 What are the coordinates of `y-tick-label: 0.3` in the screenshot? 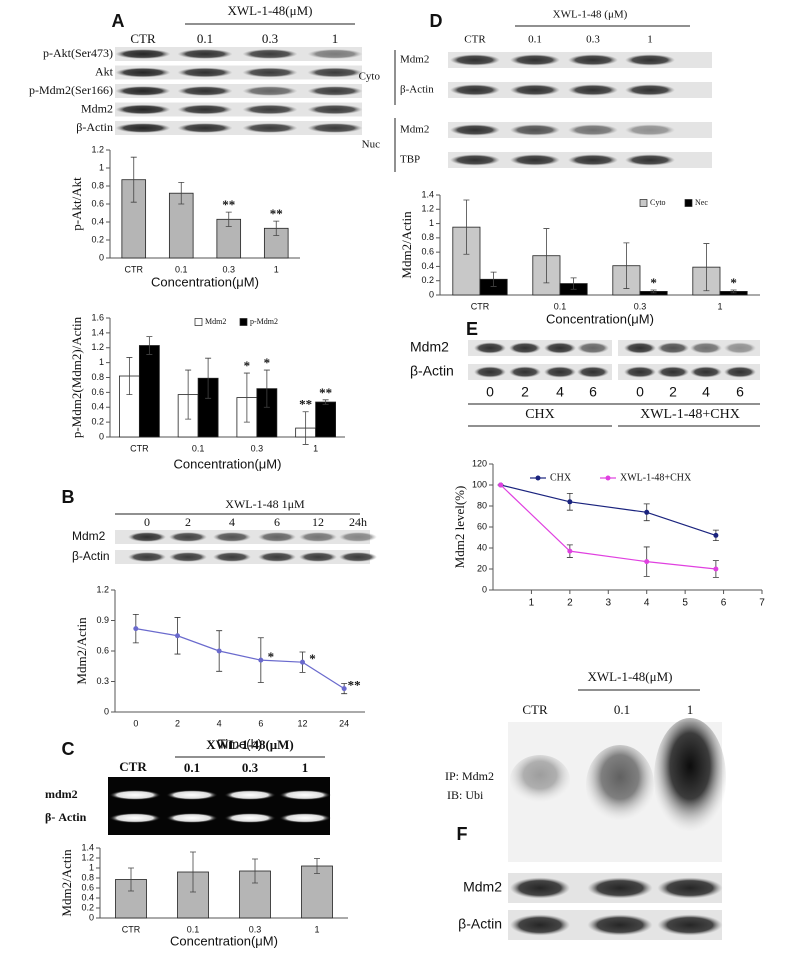 It's located at (102, 681).